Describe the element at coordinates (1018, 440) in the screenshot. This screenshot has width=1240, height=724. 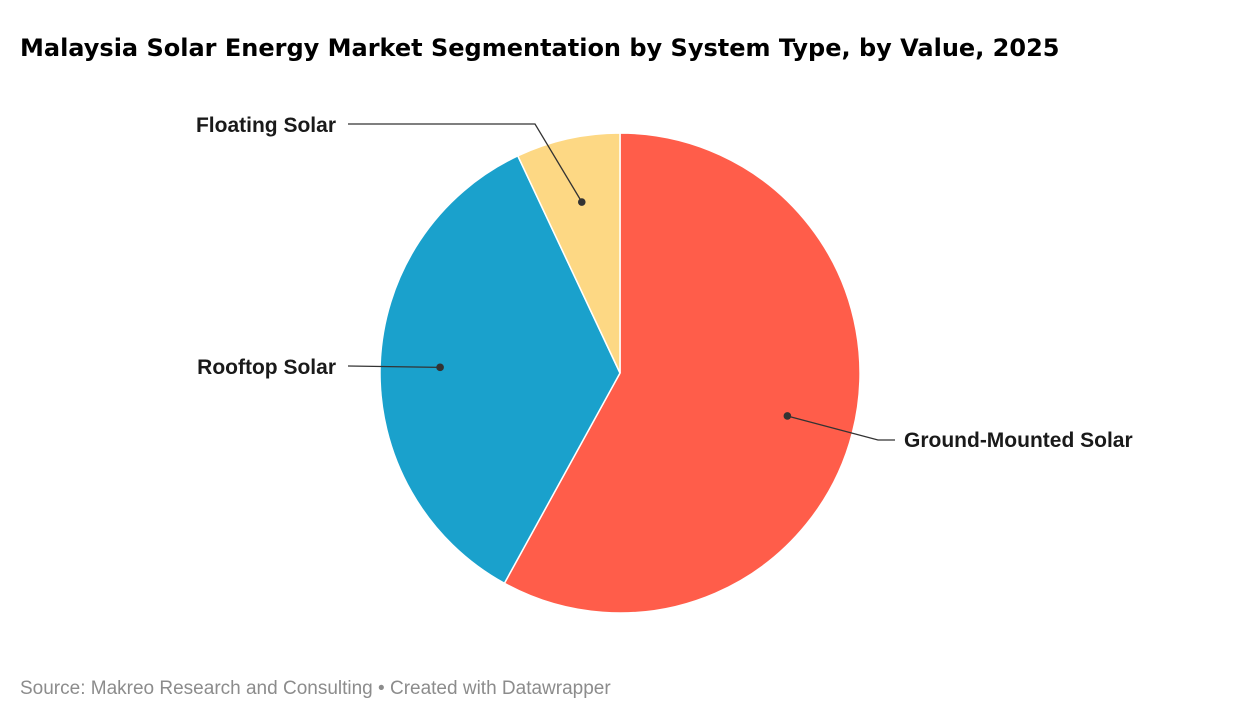
I see `label-ground-mounted-solar: Ground-Mounted Solar` at that location.